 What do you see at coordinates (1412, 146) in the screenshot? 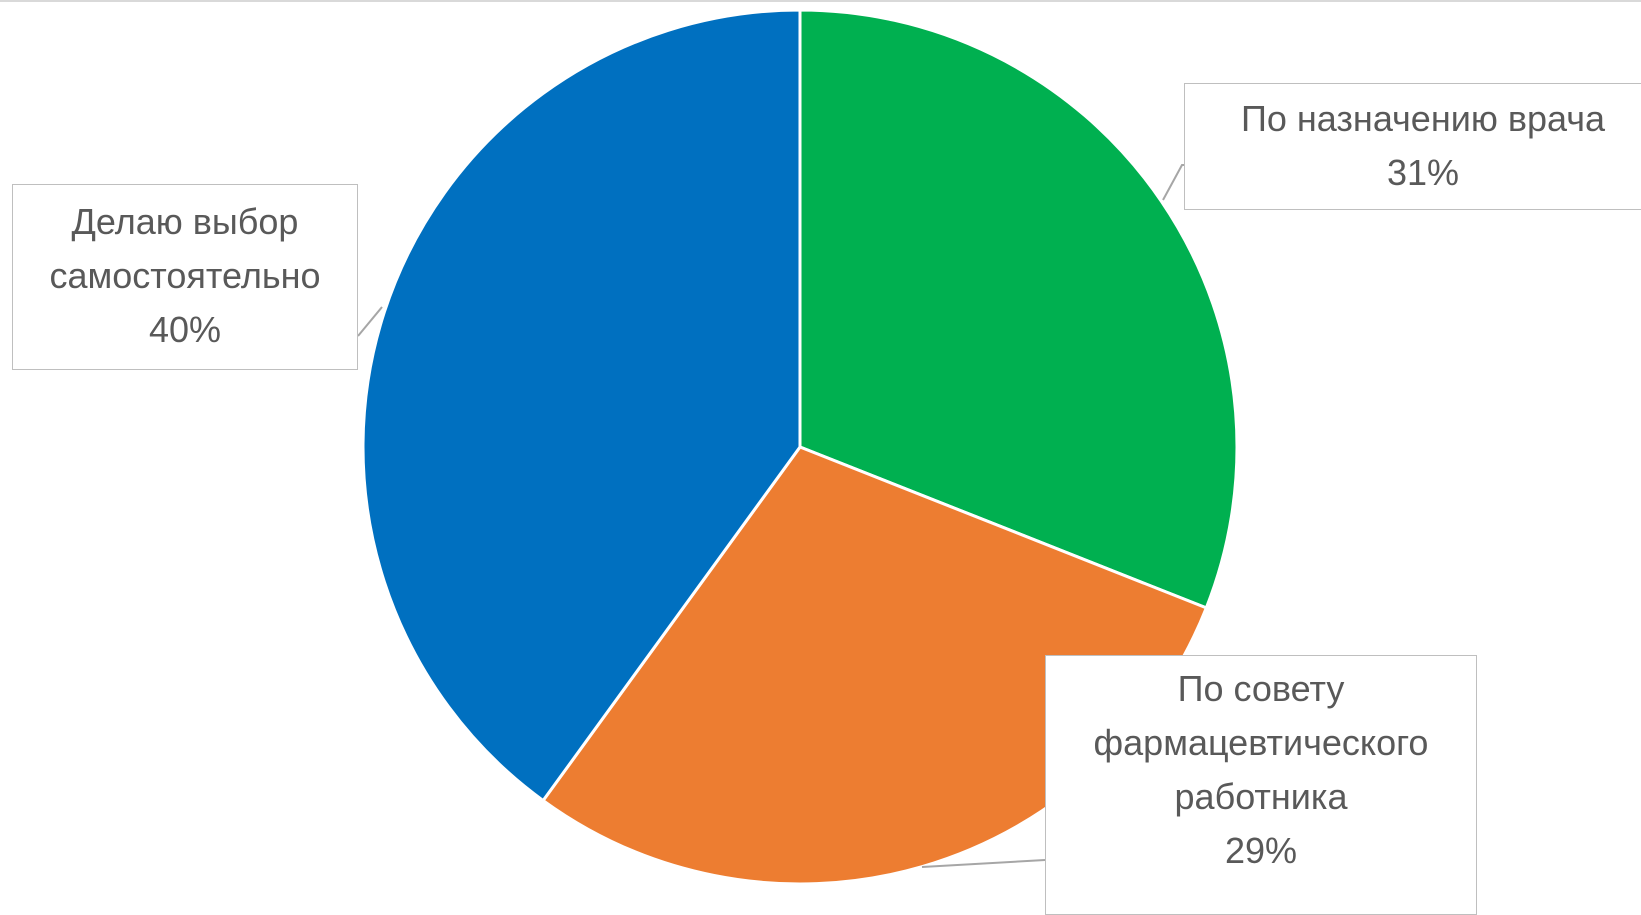
I see `data-label-po-naznacheniyu-vracha: По назначению врача 31%` at bounding box center [1412, 146].